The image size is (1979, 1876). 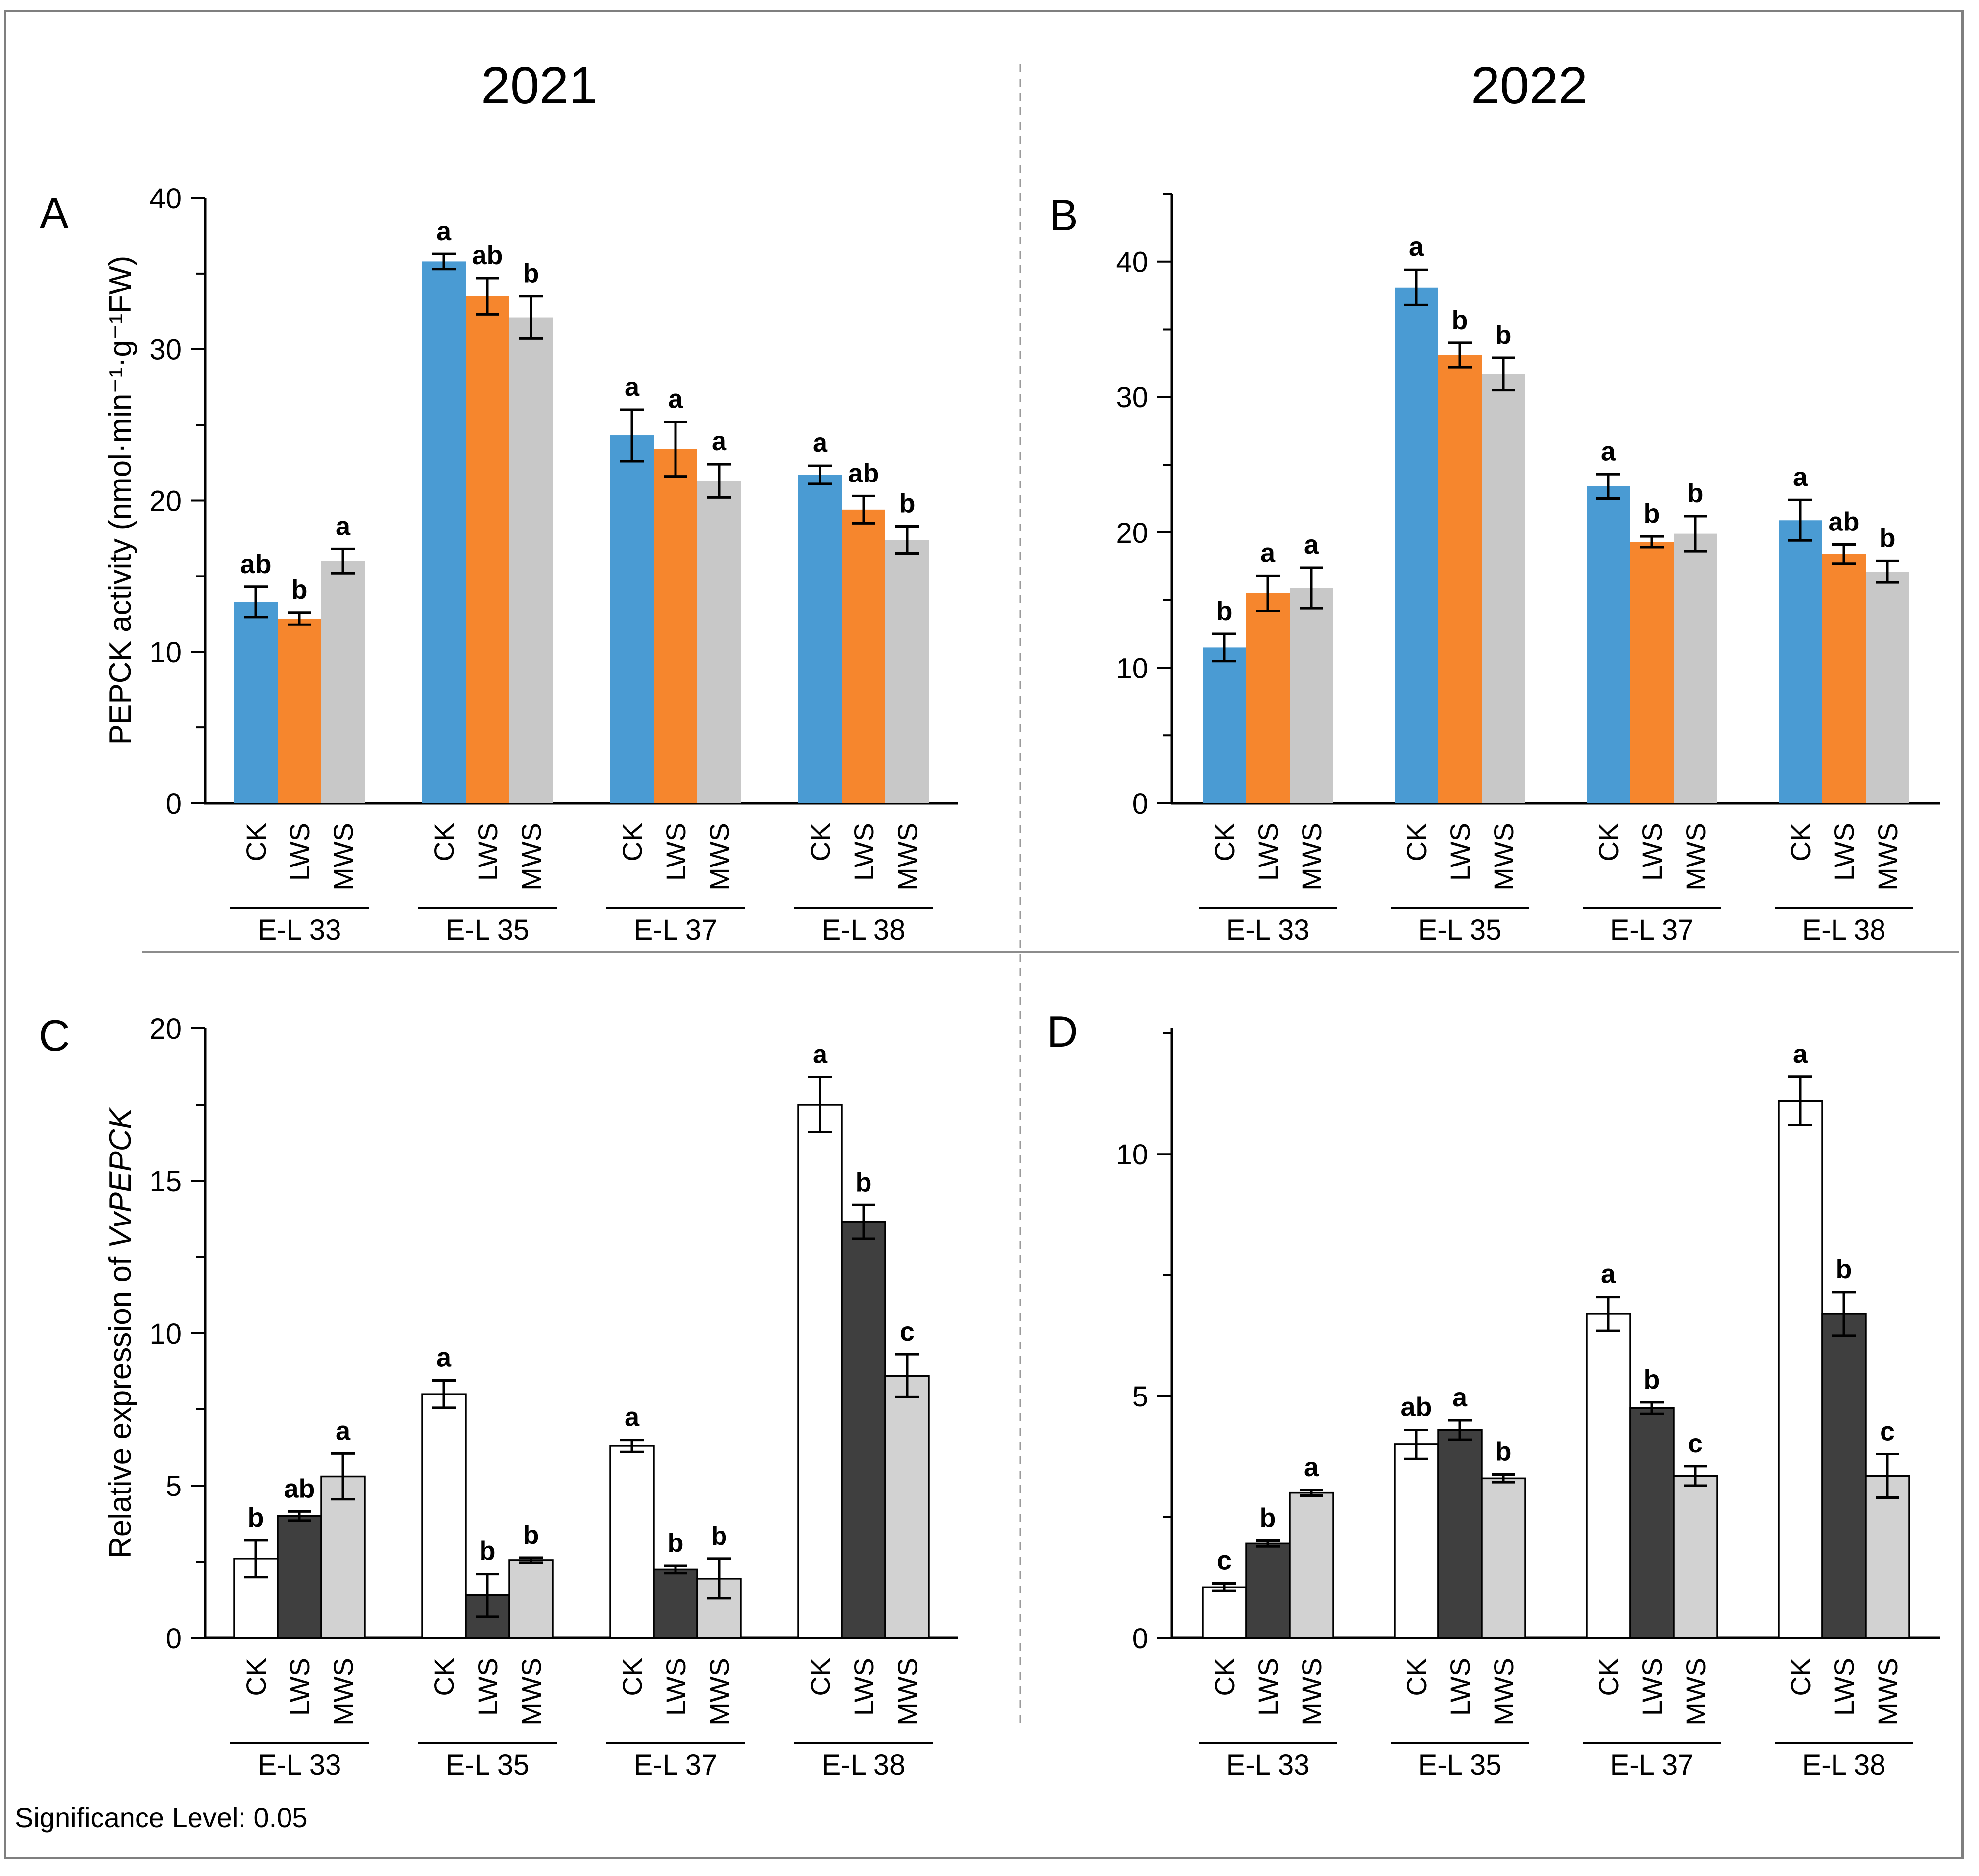 I want to click on bar-e-l33-ck, so click(x=1224, y=725).